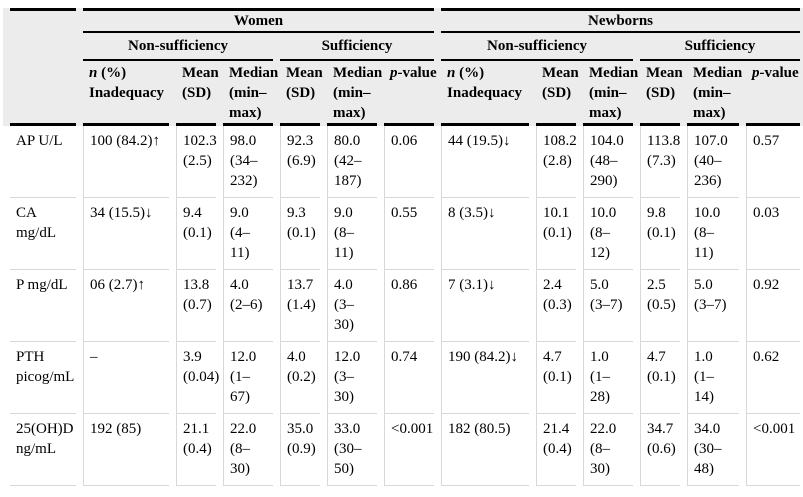  I want to click on col-header-mean-sd-women-suff: Mean (SD), so click(301, 93).